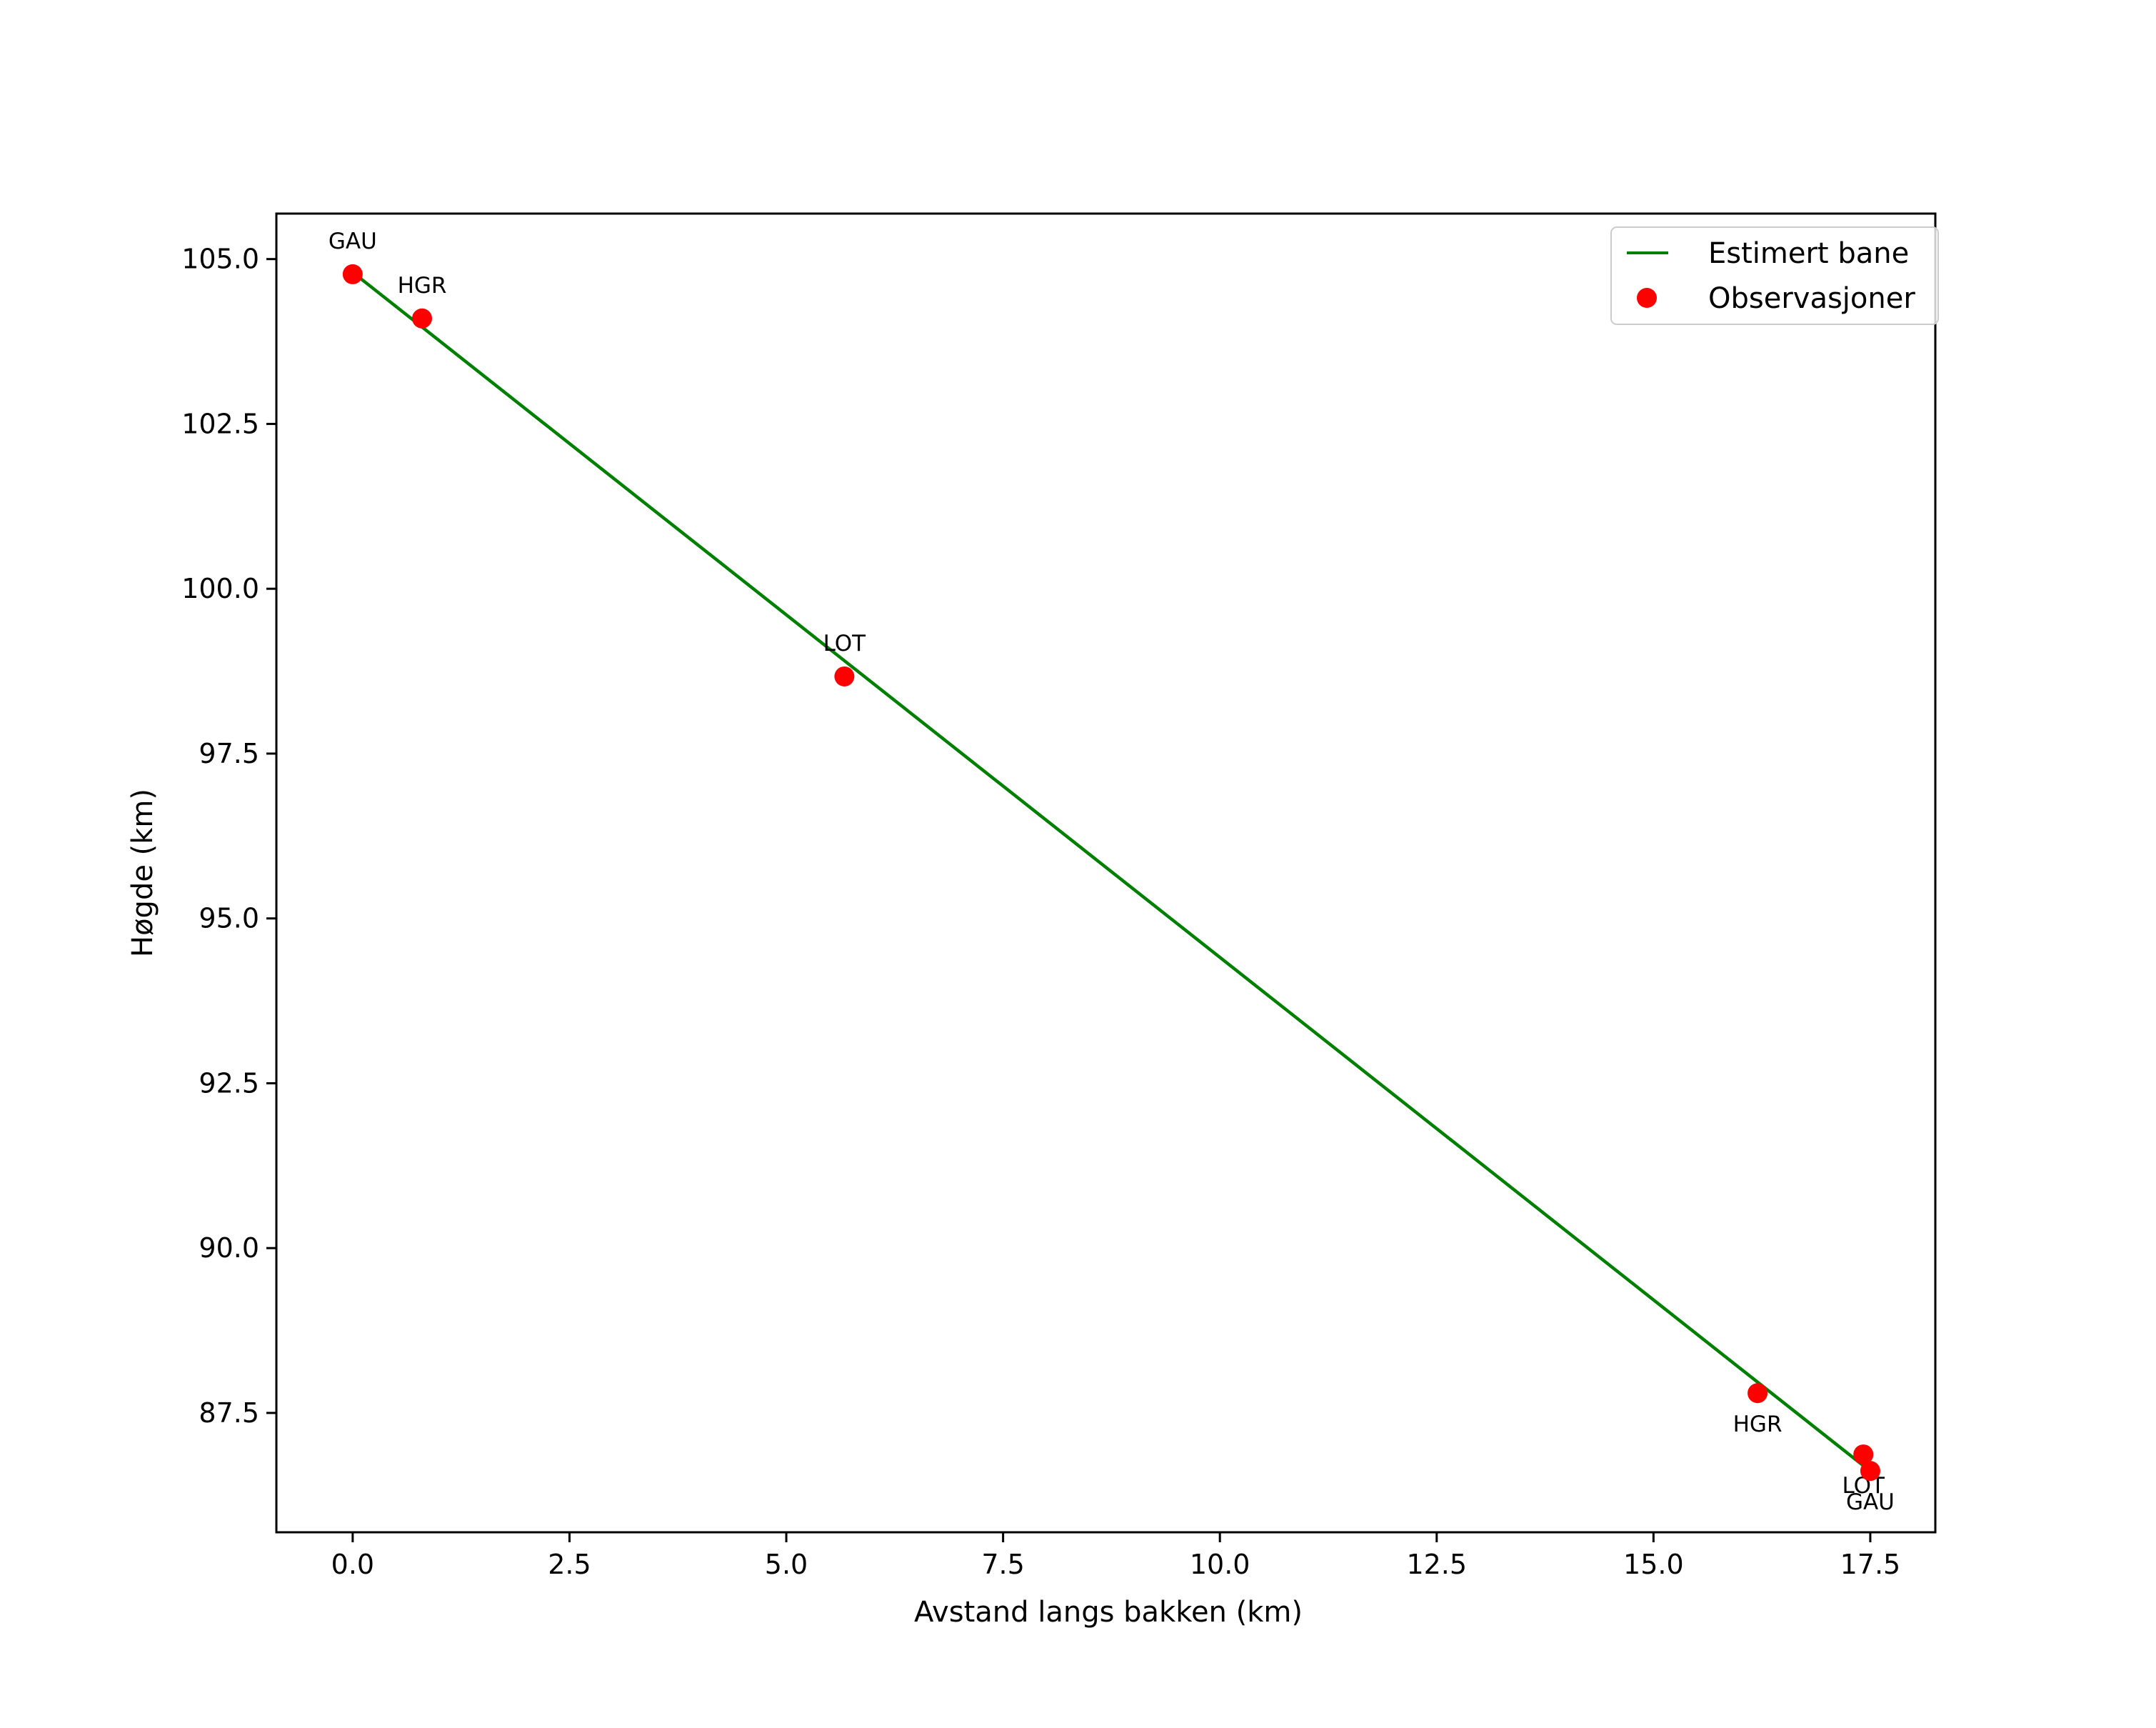 This screenshot has height=1728, width=2156. I want to click on x-tick-label: 10.0, so click(1220, 1564).